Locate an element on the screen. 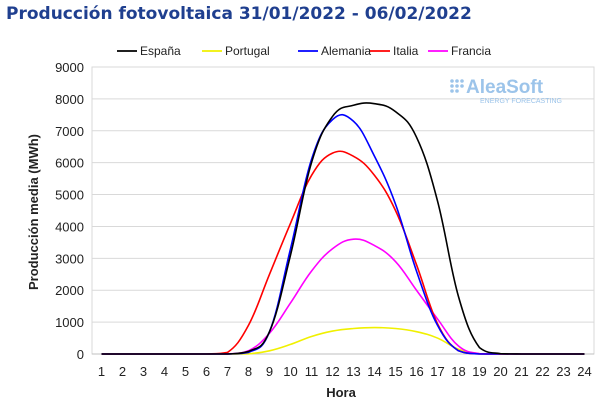 The image size is (600, 418). x-tick-label: 16 is located at coordinates (416, 371).